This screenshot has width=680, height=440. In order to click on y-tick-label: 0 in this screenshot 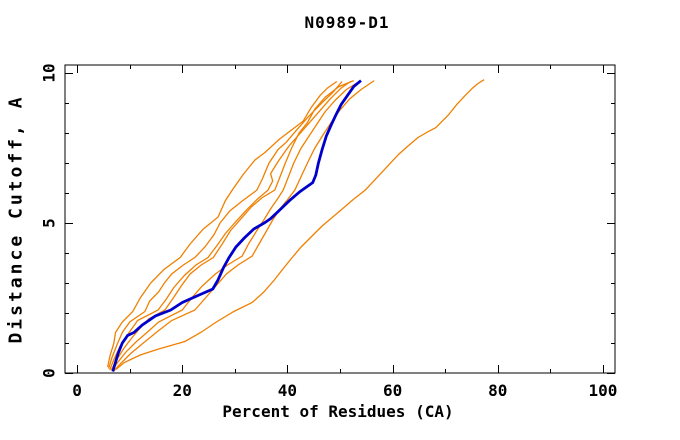, I will do `click(49, 373)`.